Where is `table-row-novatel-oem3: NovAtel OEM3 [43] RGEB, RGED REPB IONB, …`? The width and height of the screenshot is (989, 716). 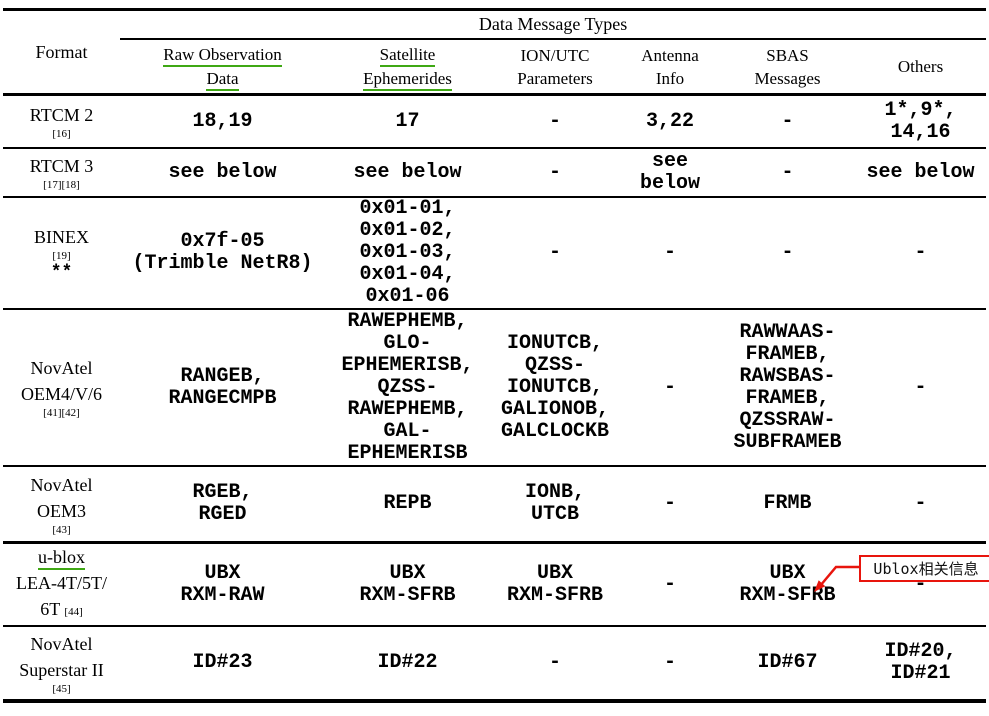
table-row-novatel-oem3: NovAtel OEM3 [43] RGEB, RGED REPB IONB, … is located at coordinates (495, 505).